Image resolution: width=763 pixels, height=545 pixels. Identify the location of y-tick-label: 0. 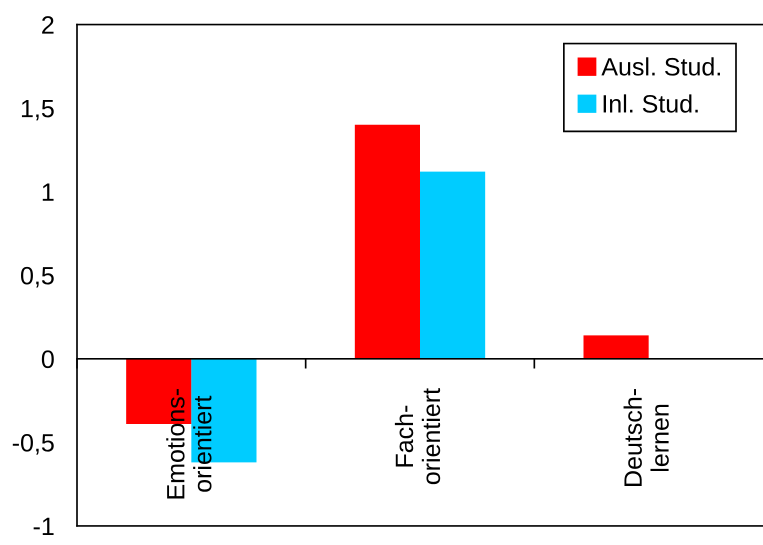
(48, 359).